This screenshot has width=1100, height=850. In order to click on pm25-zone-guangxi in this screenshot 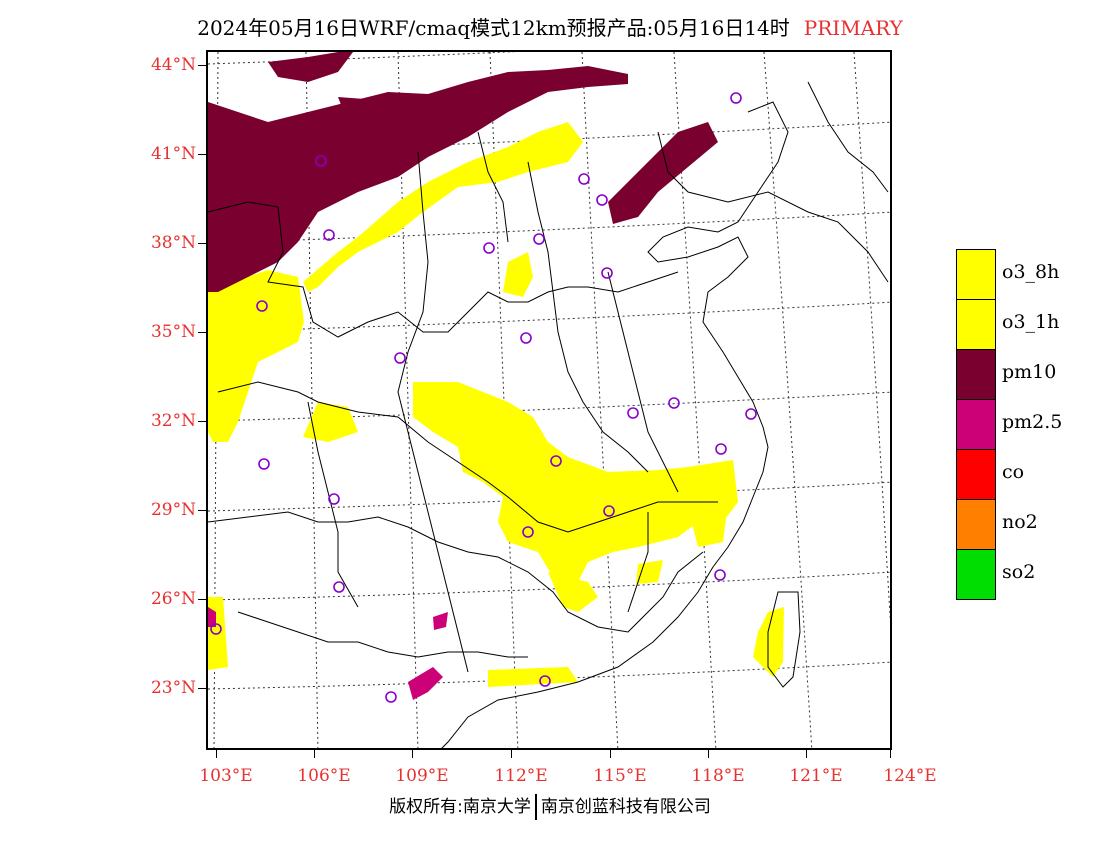, I will do `click(425, 683)`.